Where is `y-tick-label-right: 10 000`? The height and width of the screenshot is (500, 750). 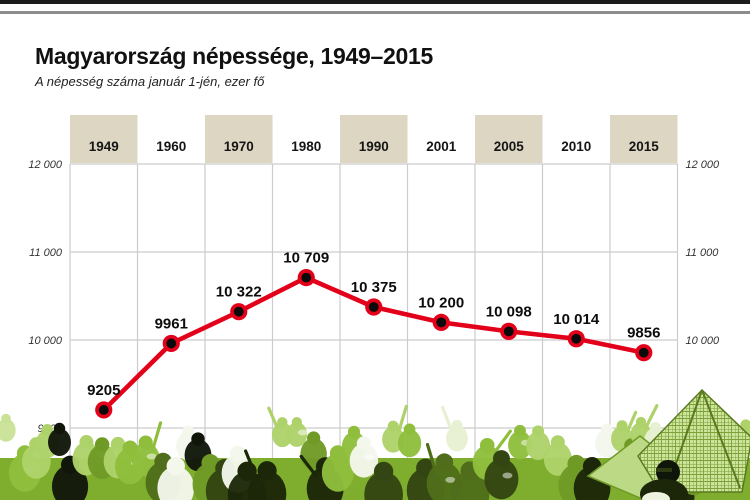
y-tick-label-right: 10 000 is located at coordinates (703, 341).